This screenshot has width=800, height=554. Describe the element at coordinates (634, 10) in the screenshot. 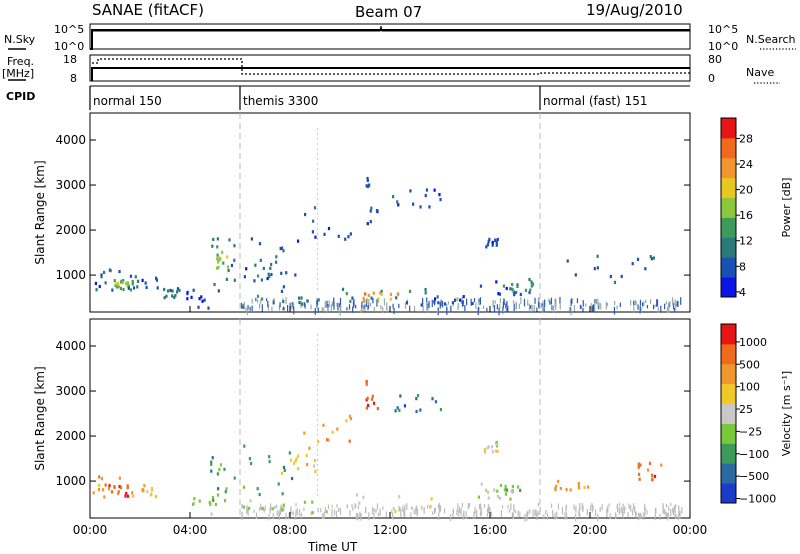

I see `date-label: 19/Aug/2010` at that location.